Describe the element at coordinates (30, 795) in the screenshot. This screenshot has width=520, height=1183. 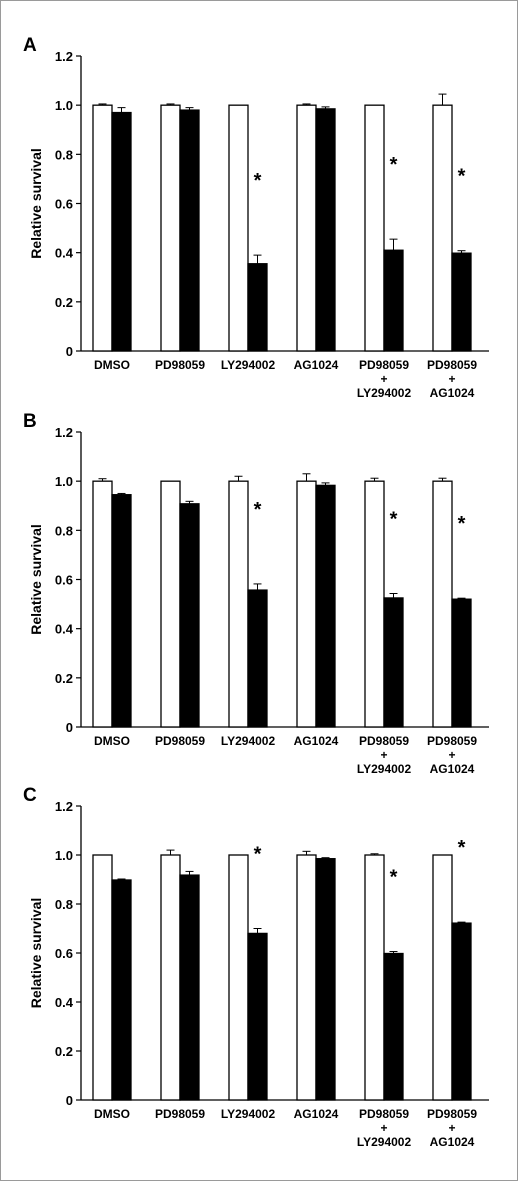
I see `panel-letter: C` at that location.